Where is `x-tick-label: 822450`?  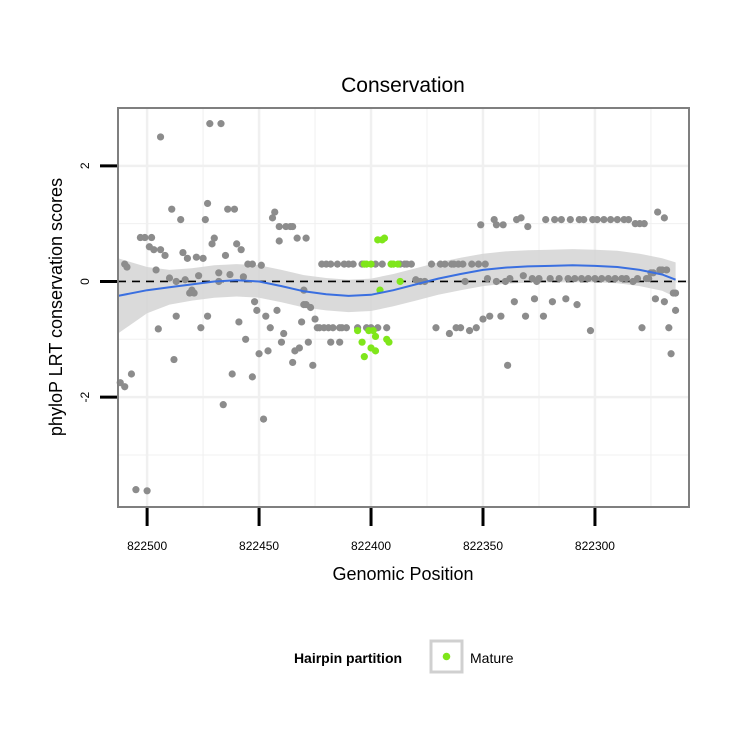 x-tick-label: 822450 is located at coordinates (259, 546).